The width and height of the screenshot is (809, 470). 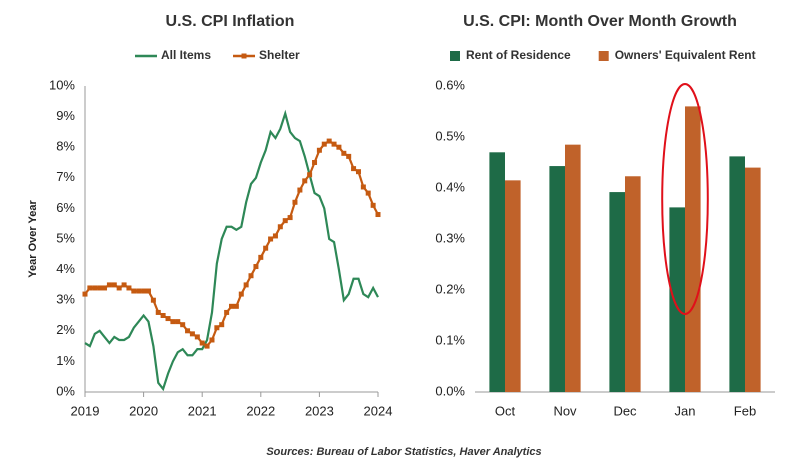 I want to click on y-tick-label: 0.2%, so click(x=450, y=288).